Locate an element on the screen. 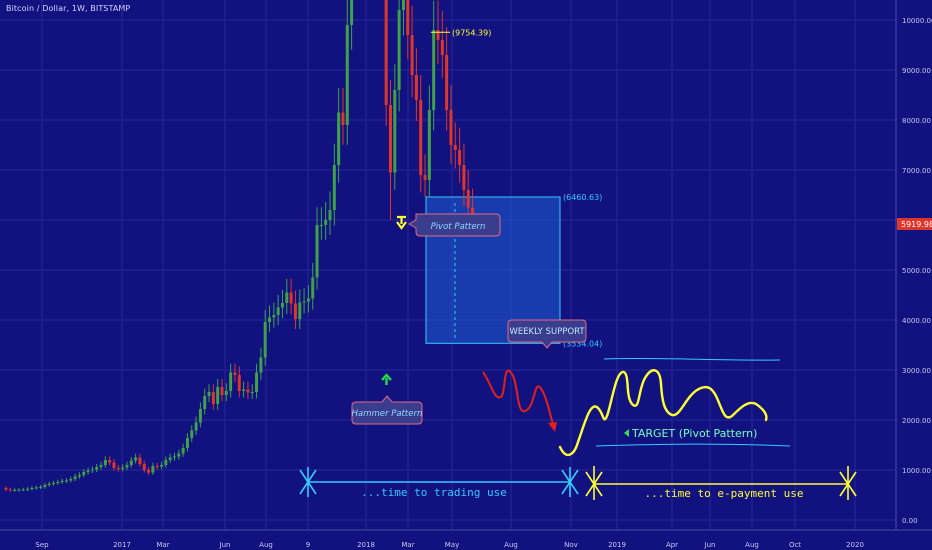  y-tick-label: 8000.00 is located at coordinates (916, 121).